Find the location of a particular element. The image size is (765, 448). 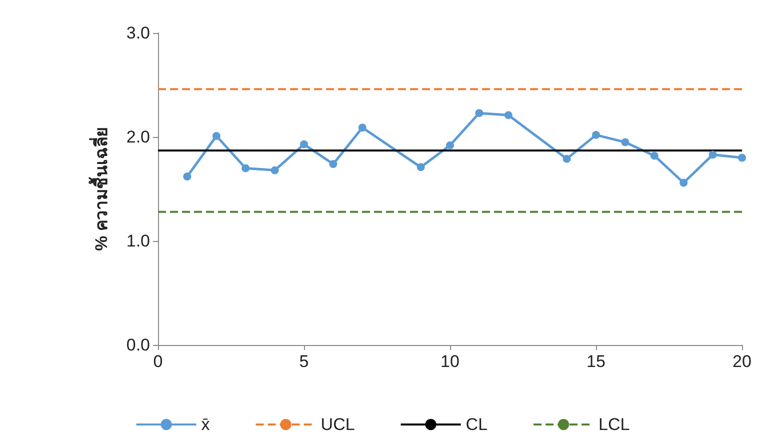

x-tick-label: 20 is located at coordinates (742, 361).